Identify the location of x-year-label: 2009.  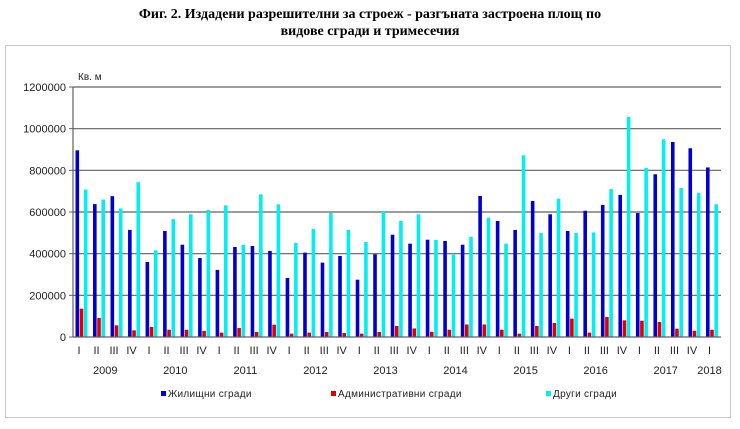
(105, 371).